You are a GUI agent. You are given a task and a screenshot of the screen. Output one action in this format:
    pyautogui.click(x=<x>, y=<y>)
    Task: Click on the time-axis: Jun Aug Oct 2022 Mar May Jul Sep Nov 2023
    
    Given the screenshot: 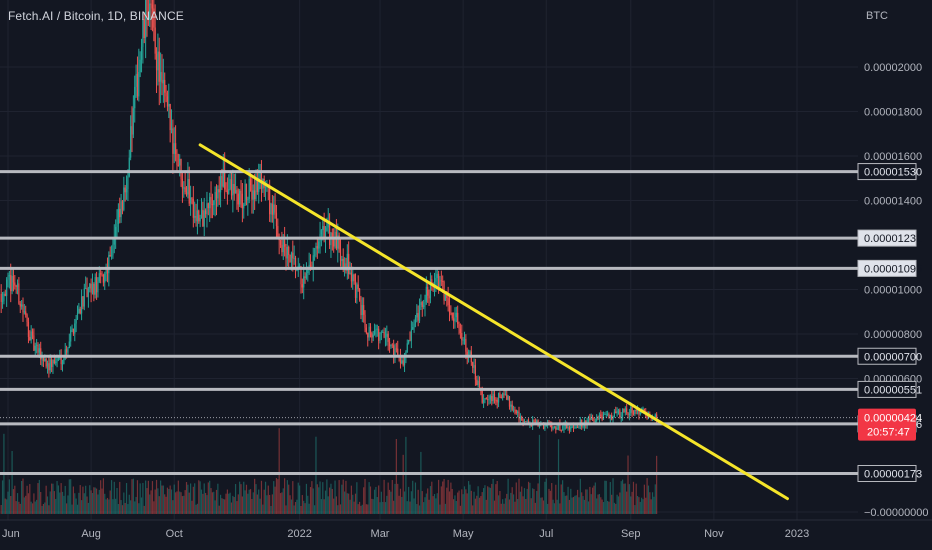 What is the action you would take?
    pyautogui.click(x=466, y=534)
    